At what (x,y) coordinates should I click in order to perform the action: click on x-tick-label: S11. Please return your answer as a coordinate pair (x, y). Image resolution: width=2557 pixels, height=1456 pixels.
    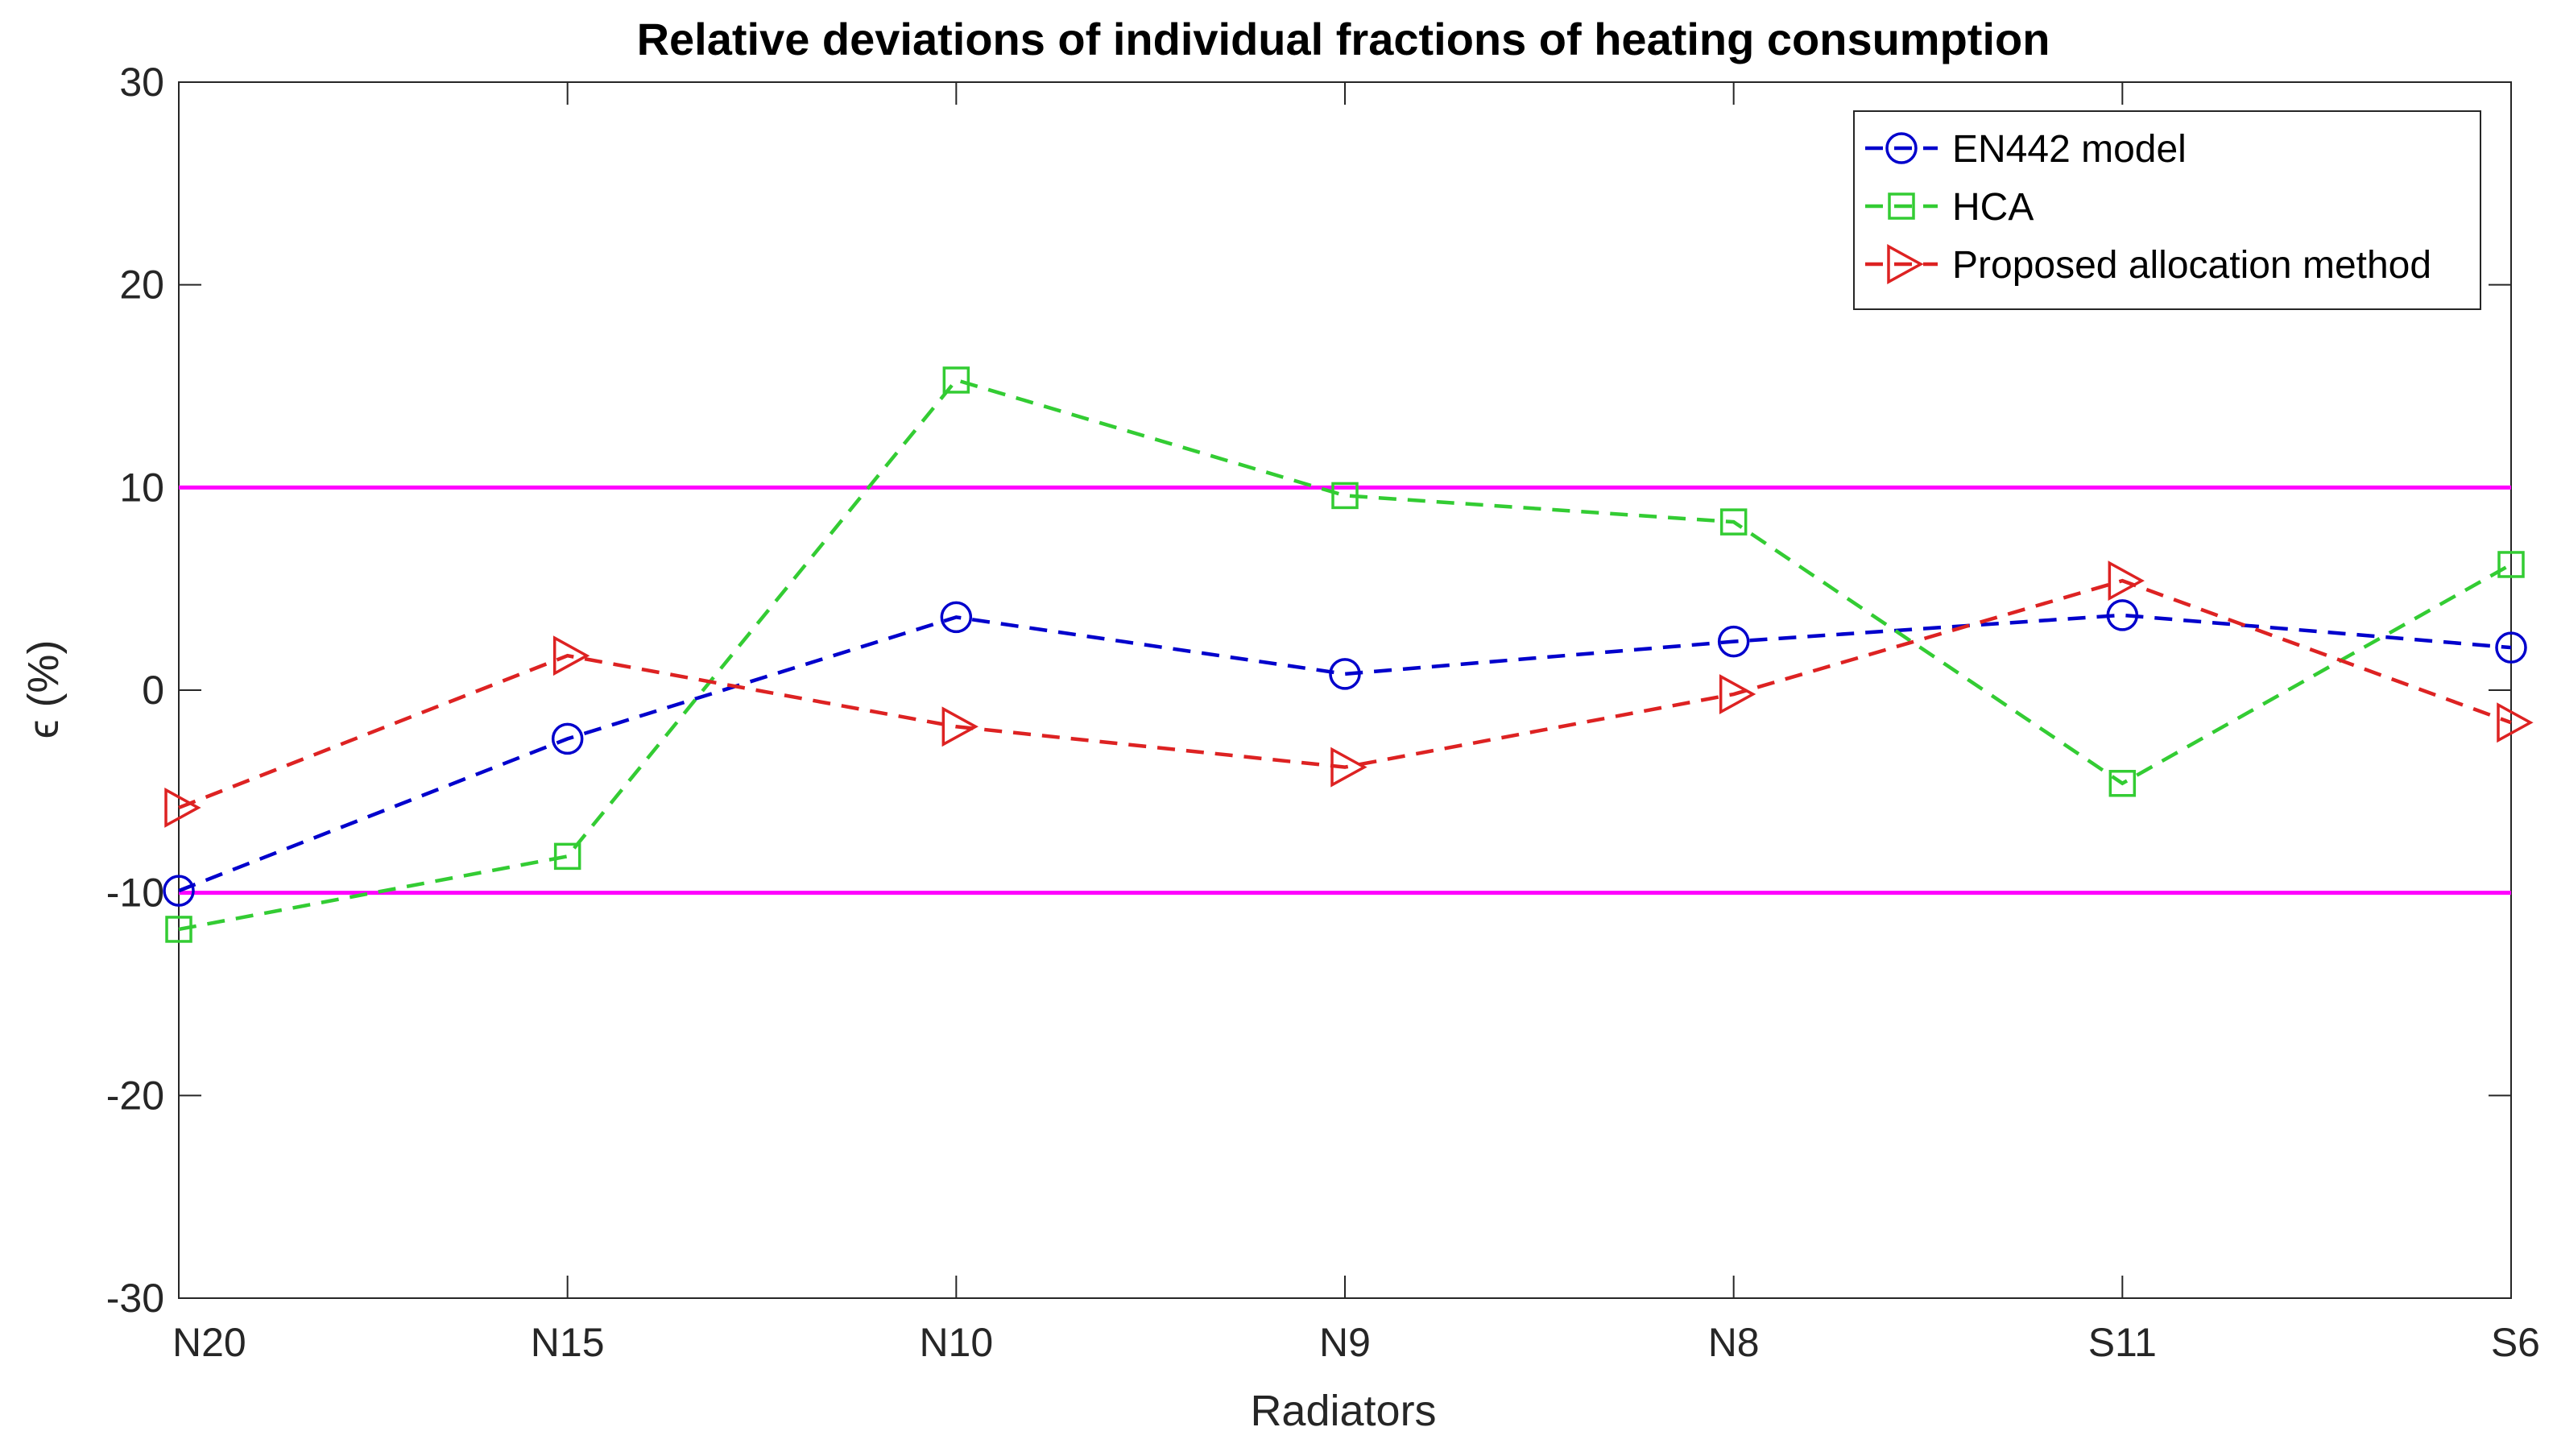
    Looking at the image, I should click on (2122, 1342).